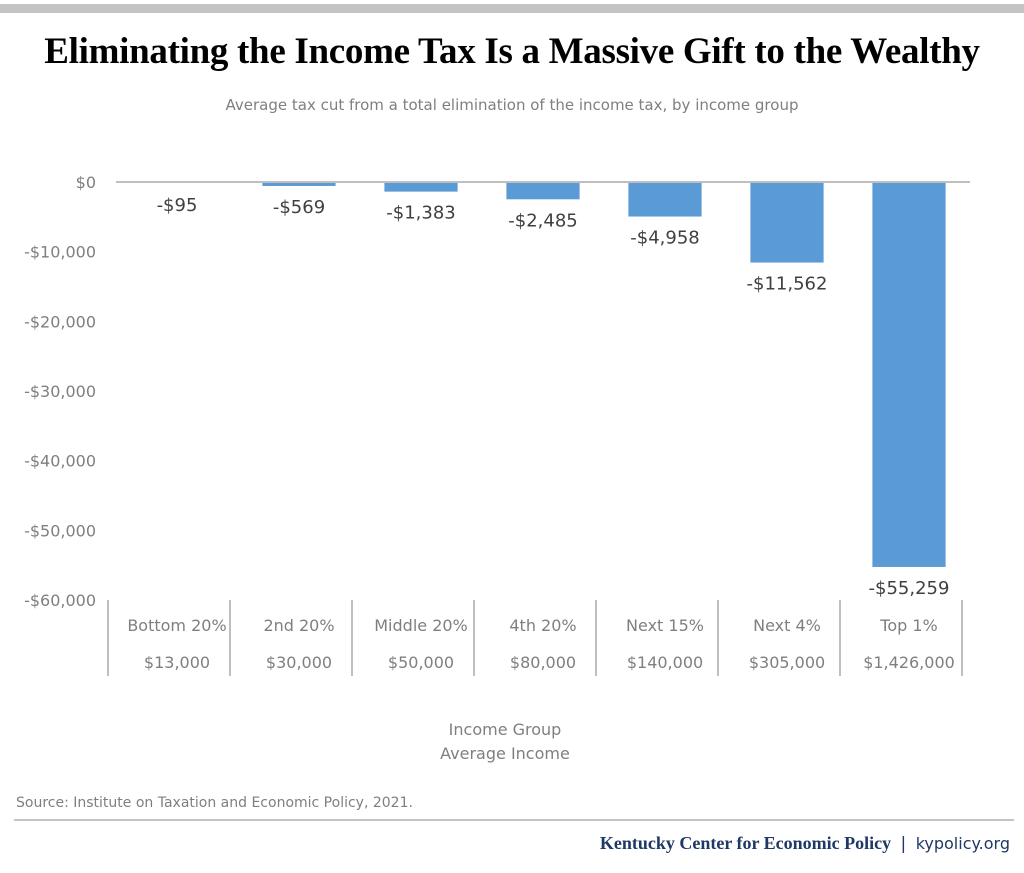 The image size is (1024, 873). Describe the element at coordinates (908, 625) in the screenshot. I see `x-category-label: Top 1%` at that location.